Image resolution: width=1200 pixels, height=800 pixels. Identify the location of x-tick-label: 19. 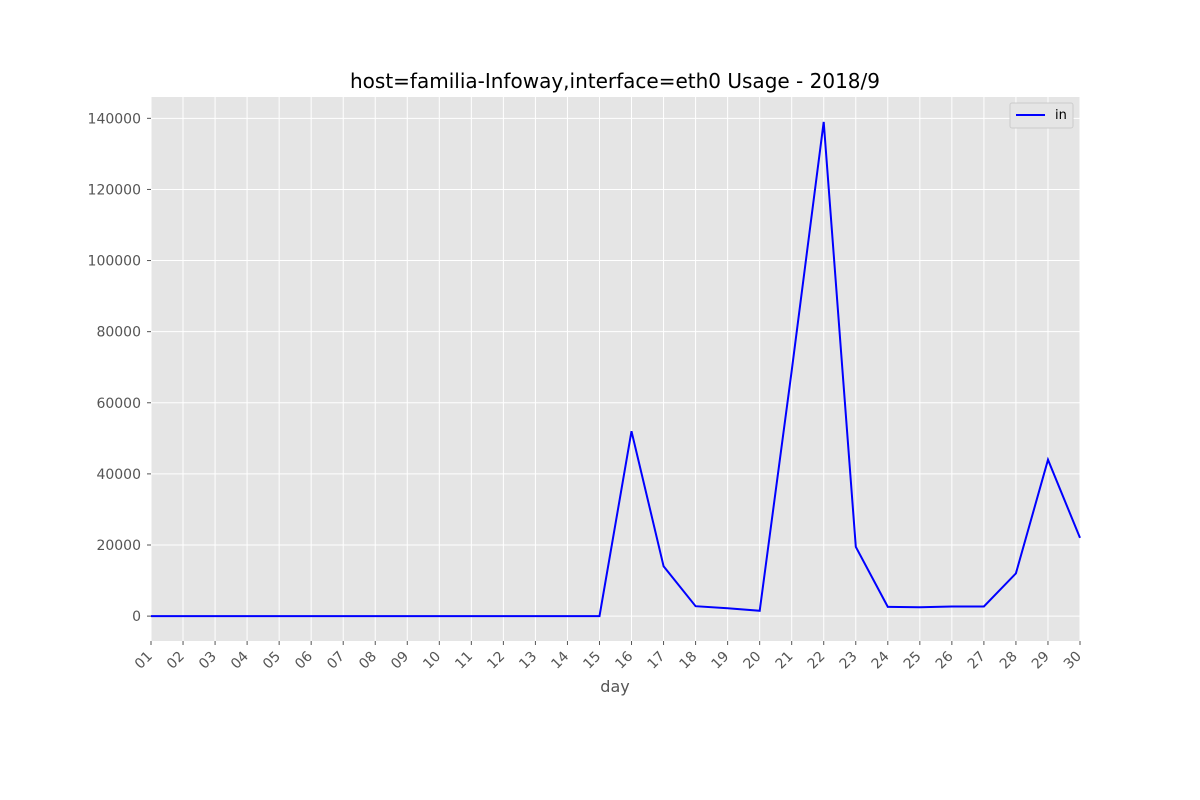
(721, 661).